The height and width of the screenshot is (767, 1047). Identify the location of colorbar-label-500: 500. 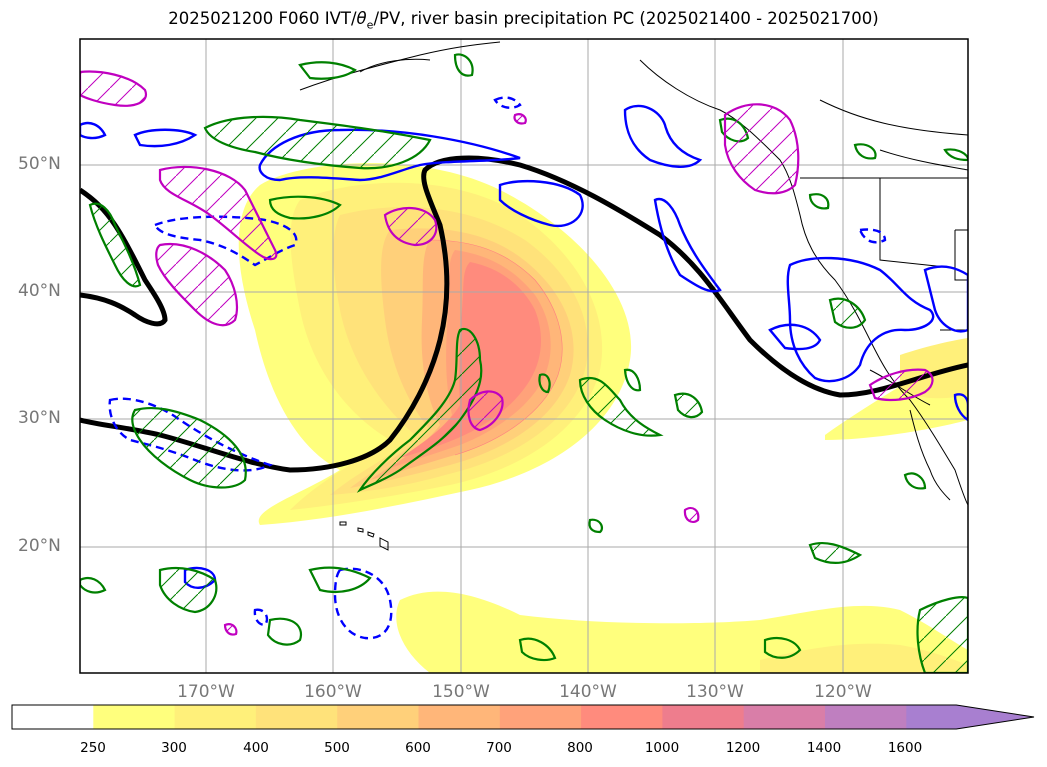
(337, 748).